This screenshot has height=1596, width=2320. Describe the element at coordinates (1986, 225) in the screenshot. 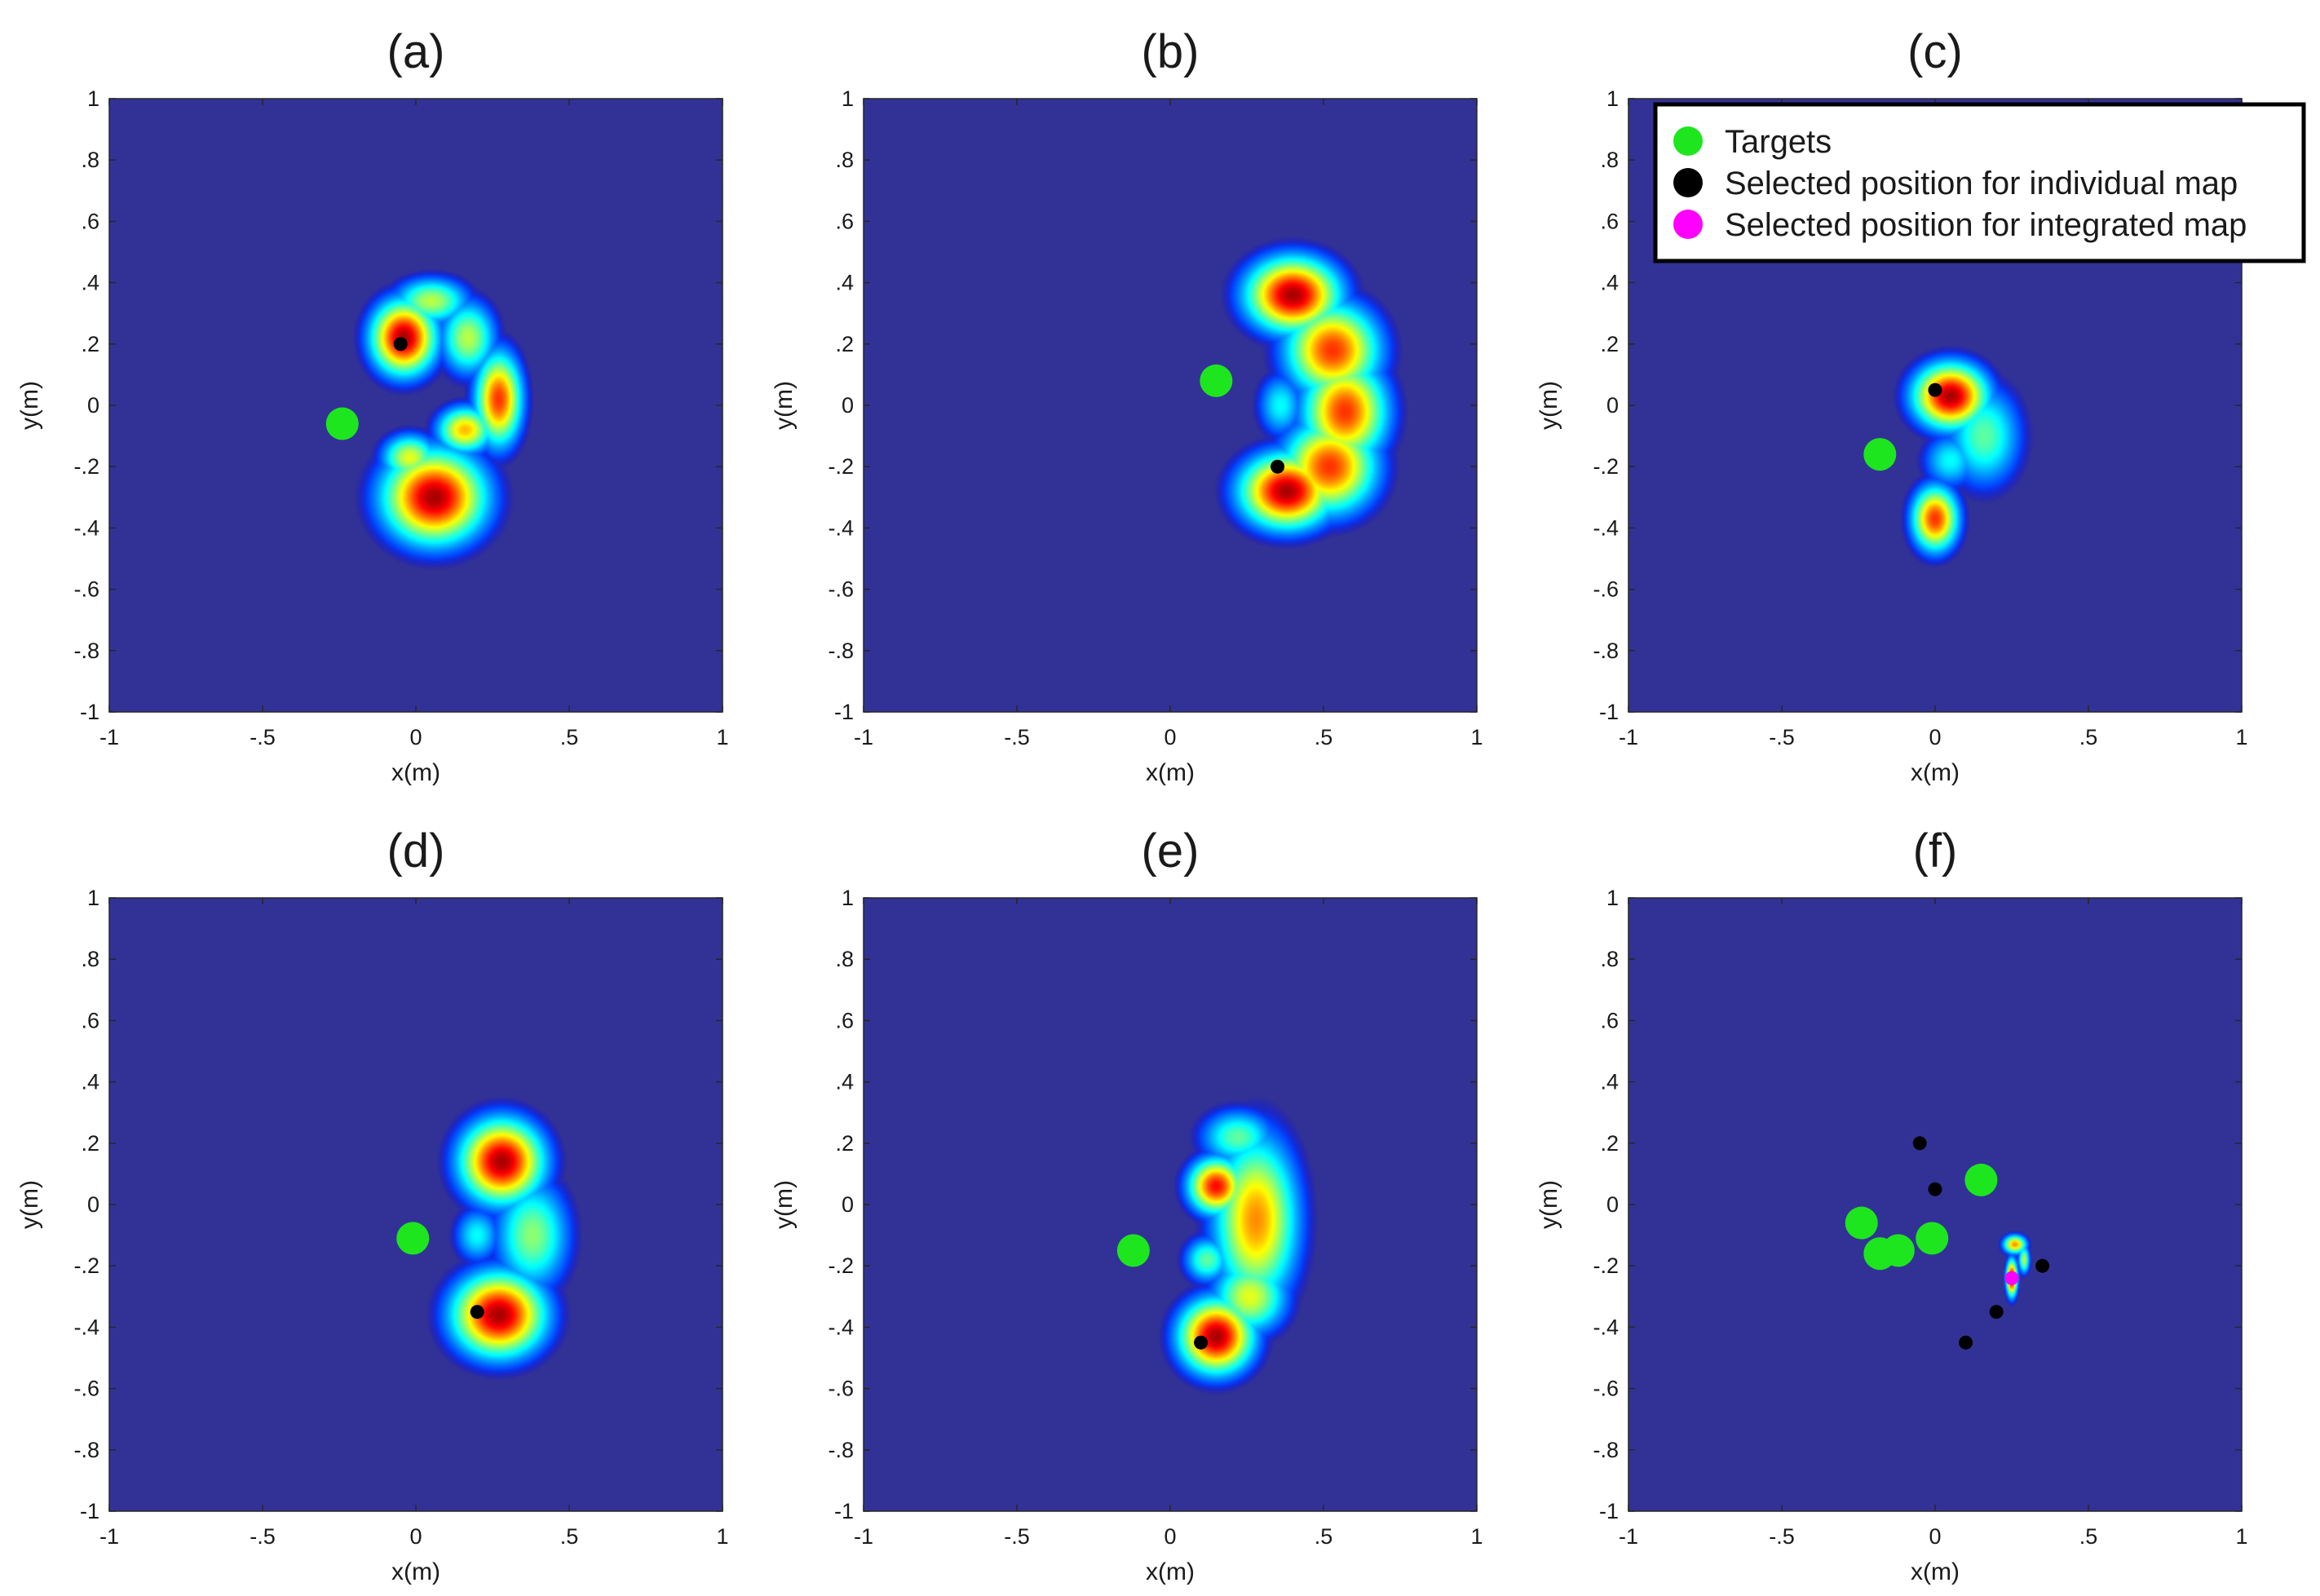

I see `legend-label: Selected position for integrated map` at that location.